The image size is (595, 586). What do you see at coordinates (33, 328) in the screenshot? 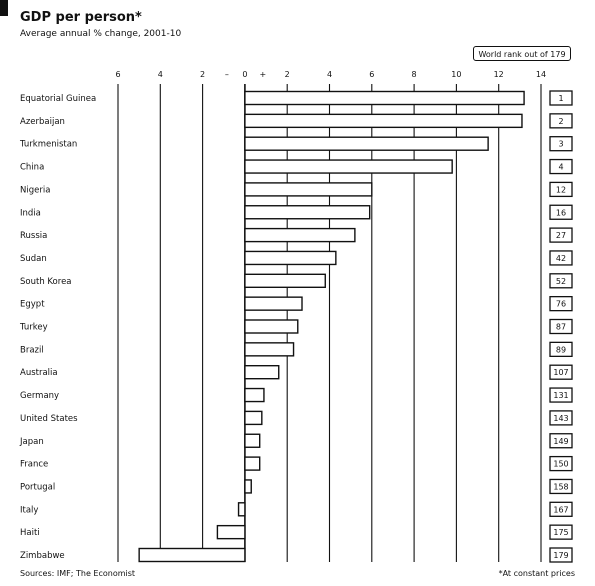
I see `country-label: Turkey` at bounding box center [33, 328].